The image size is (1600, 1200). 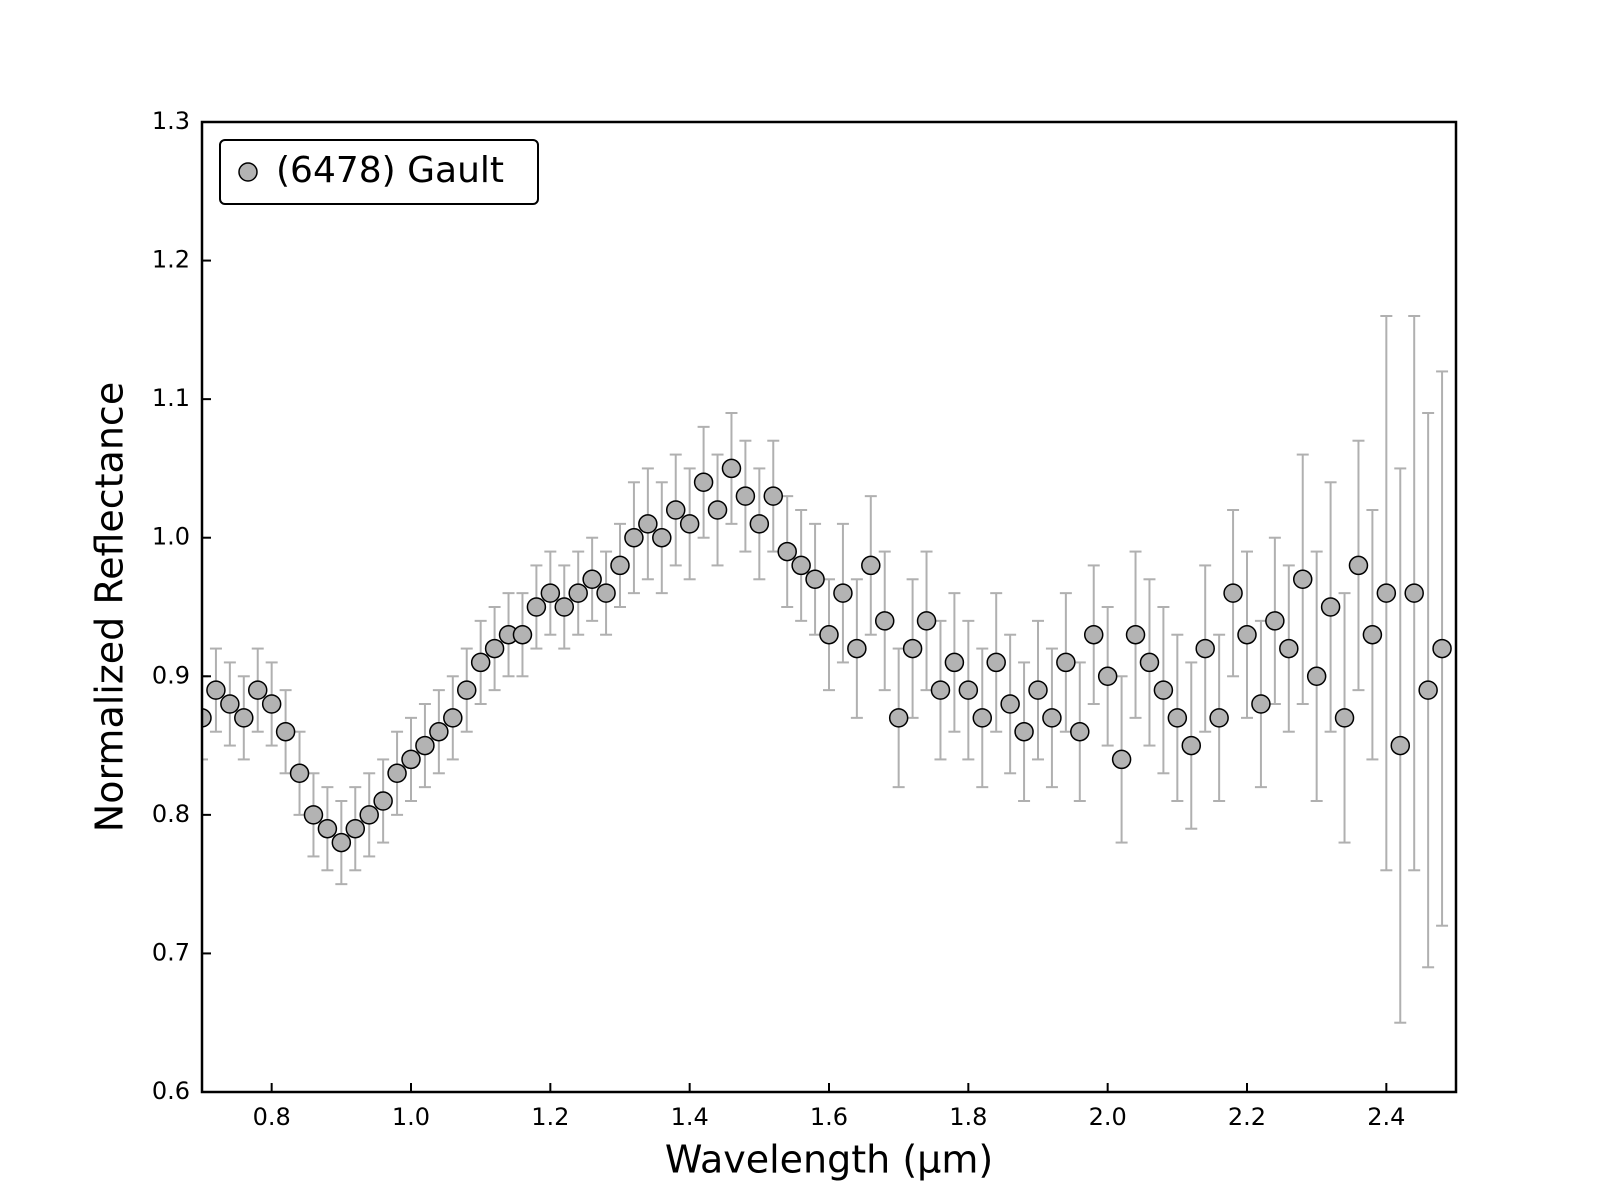 What do you see at coordinates (1247, 1117) in the screenshot?
I see `x-tick-label: 2.2` at bounding box center [1247, 1117].